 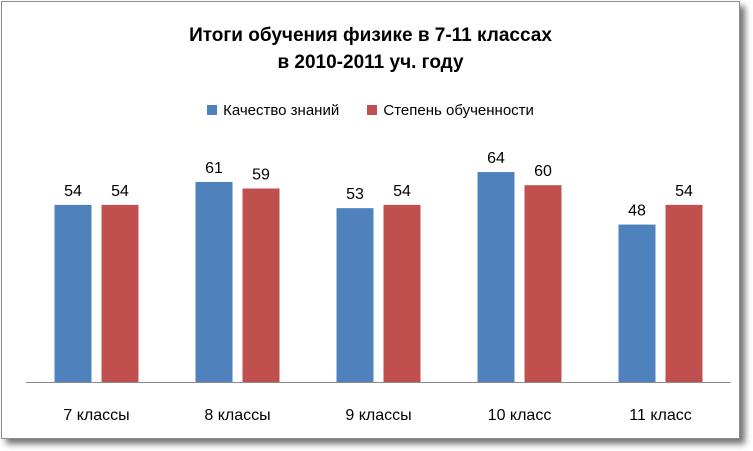 I want to click on chart-title-line-2: в 2010-2011 уч. году, so click(x=370, y=62).